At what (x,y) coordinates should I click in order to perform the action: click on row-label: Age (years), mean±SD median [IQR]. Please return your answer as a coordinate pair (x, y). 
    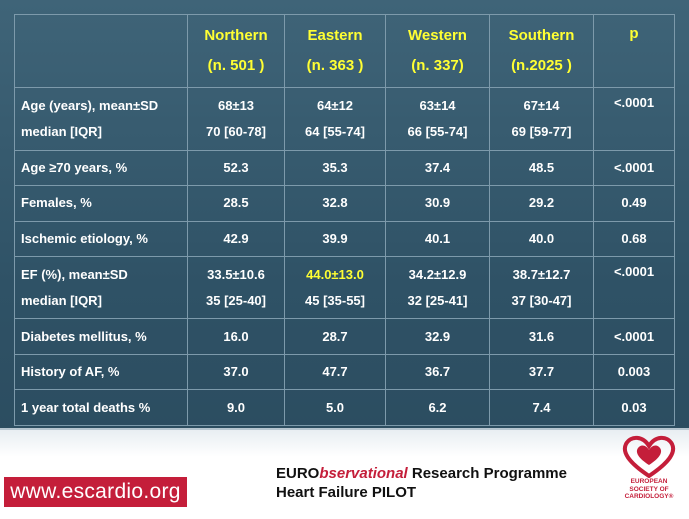
    Looking at the image, I should click on (101, 119).